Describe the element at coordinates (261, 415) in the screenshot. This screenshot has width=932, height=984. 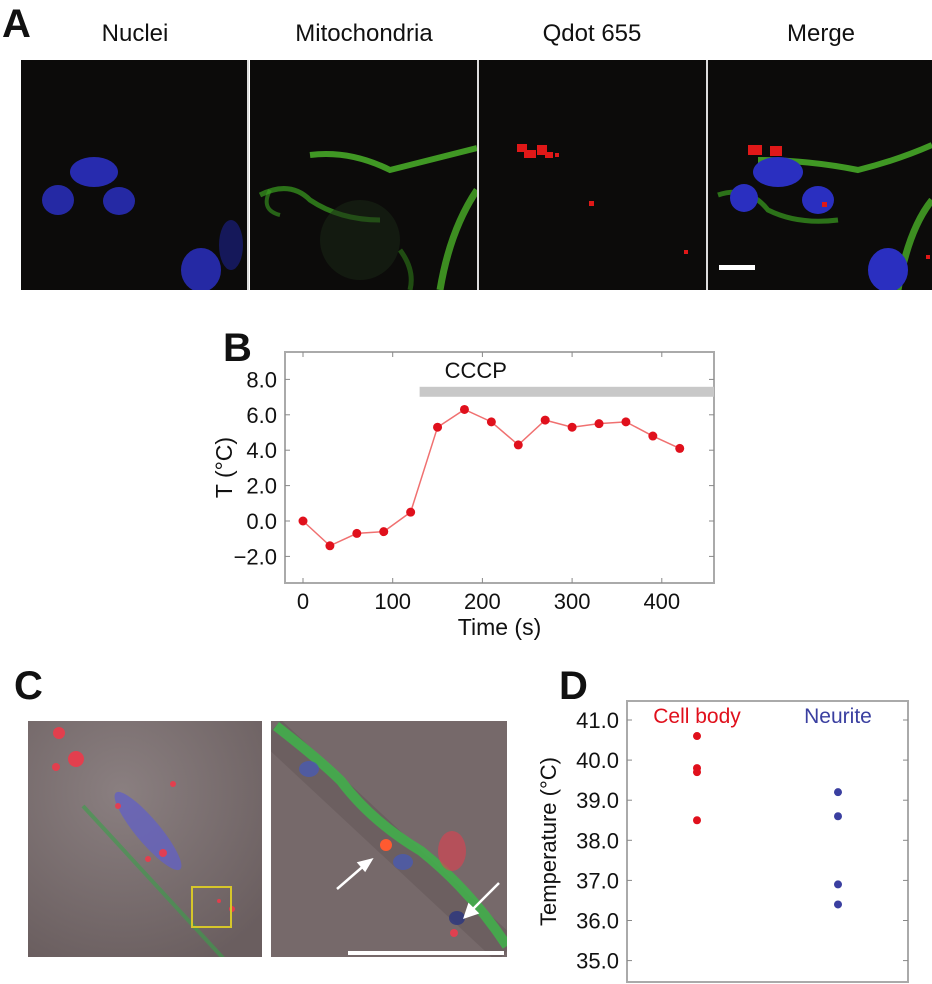
I see `y-tick-label: 6.0` at that location.